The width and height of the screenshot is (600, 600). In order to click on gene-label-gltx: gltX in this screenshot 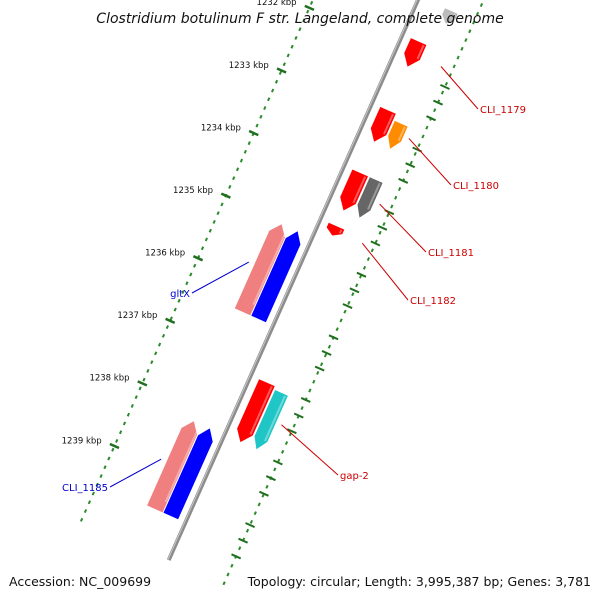, I will do `click(180, 294)`.